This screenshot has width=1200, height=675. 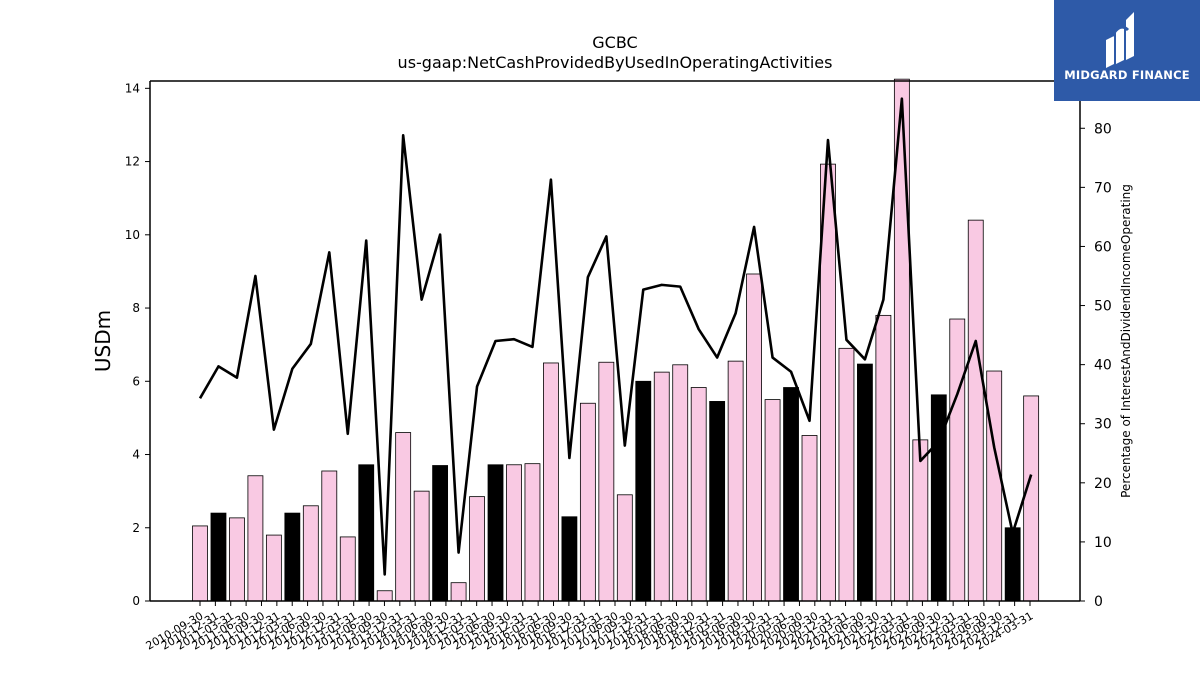 What do you see at coordinates (136, 381) in the screenshot?
I see `y-tick-label: 6` at bounding box center [136, 381].